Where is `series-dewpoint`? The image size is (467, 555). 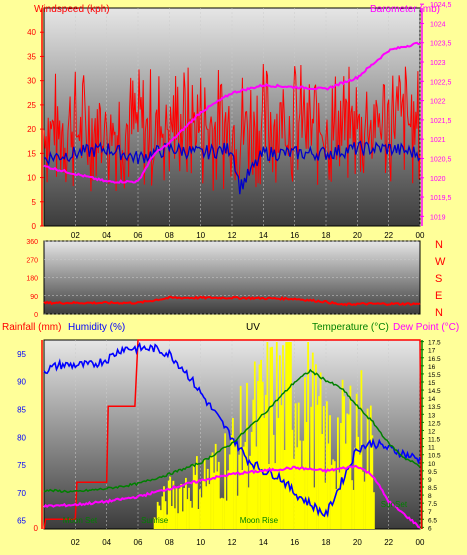 series-dewpoint is located at coordinates (232, 496).